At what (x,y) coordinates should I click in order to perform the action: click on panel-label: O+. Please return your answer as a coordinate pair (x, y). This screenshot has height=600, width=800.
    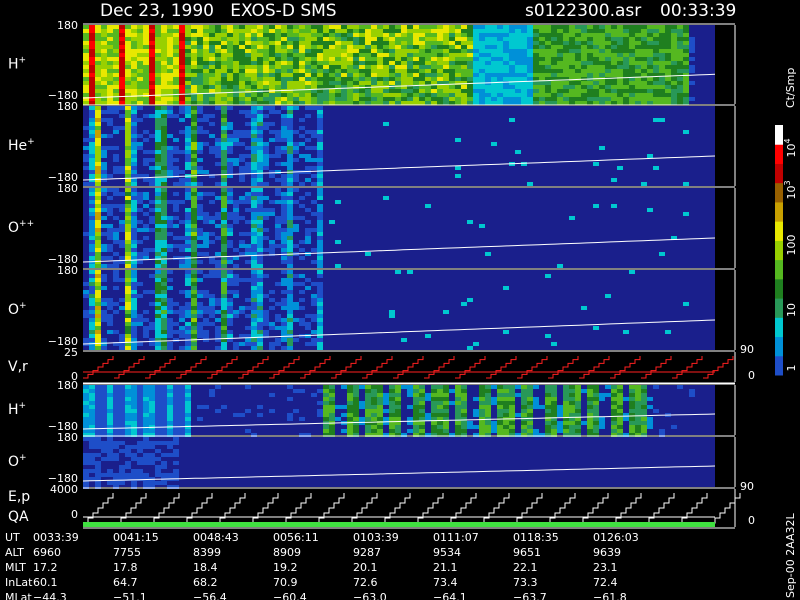
    Looking at the image, I should click on (17, 461).